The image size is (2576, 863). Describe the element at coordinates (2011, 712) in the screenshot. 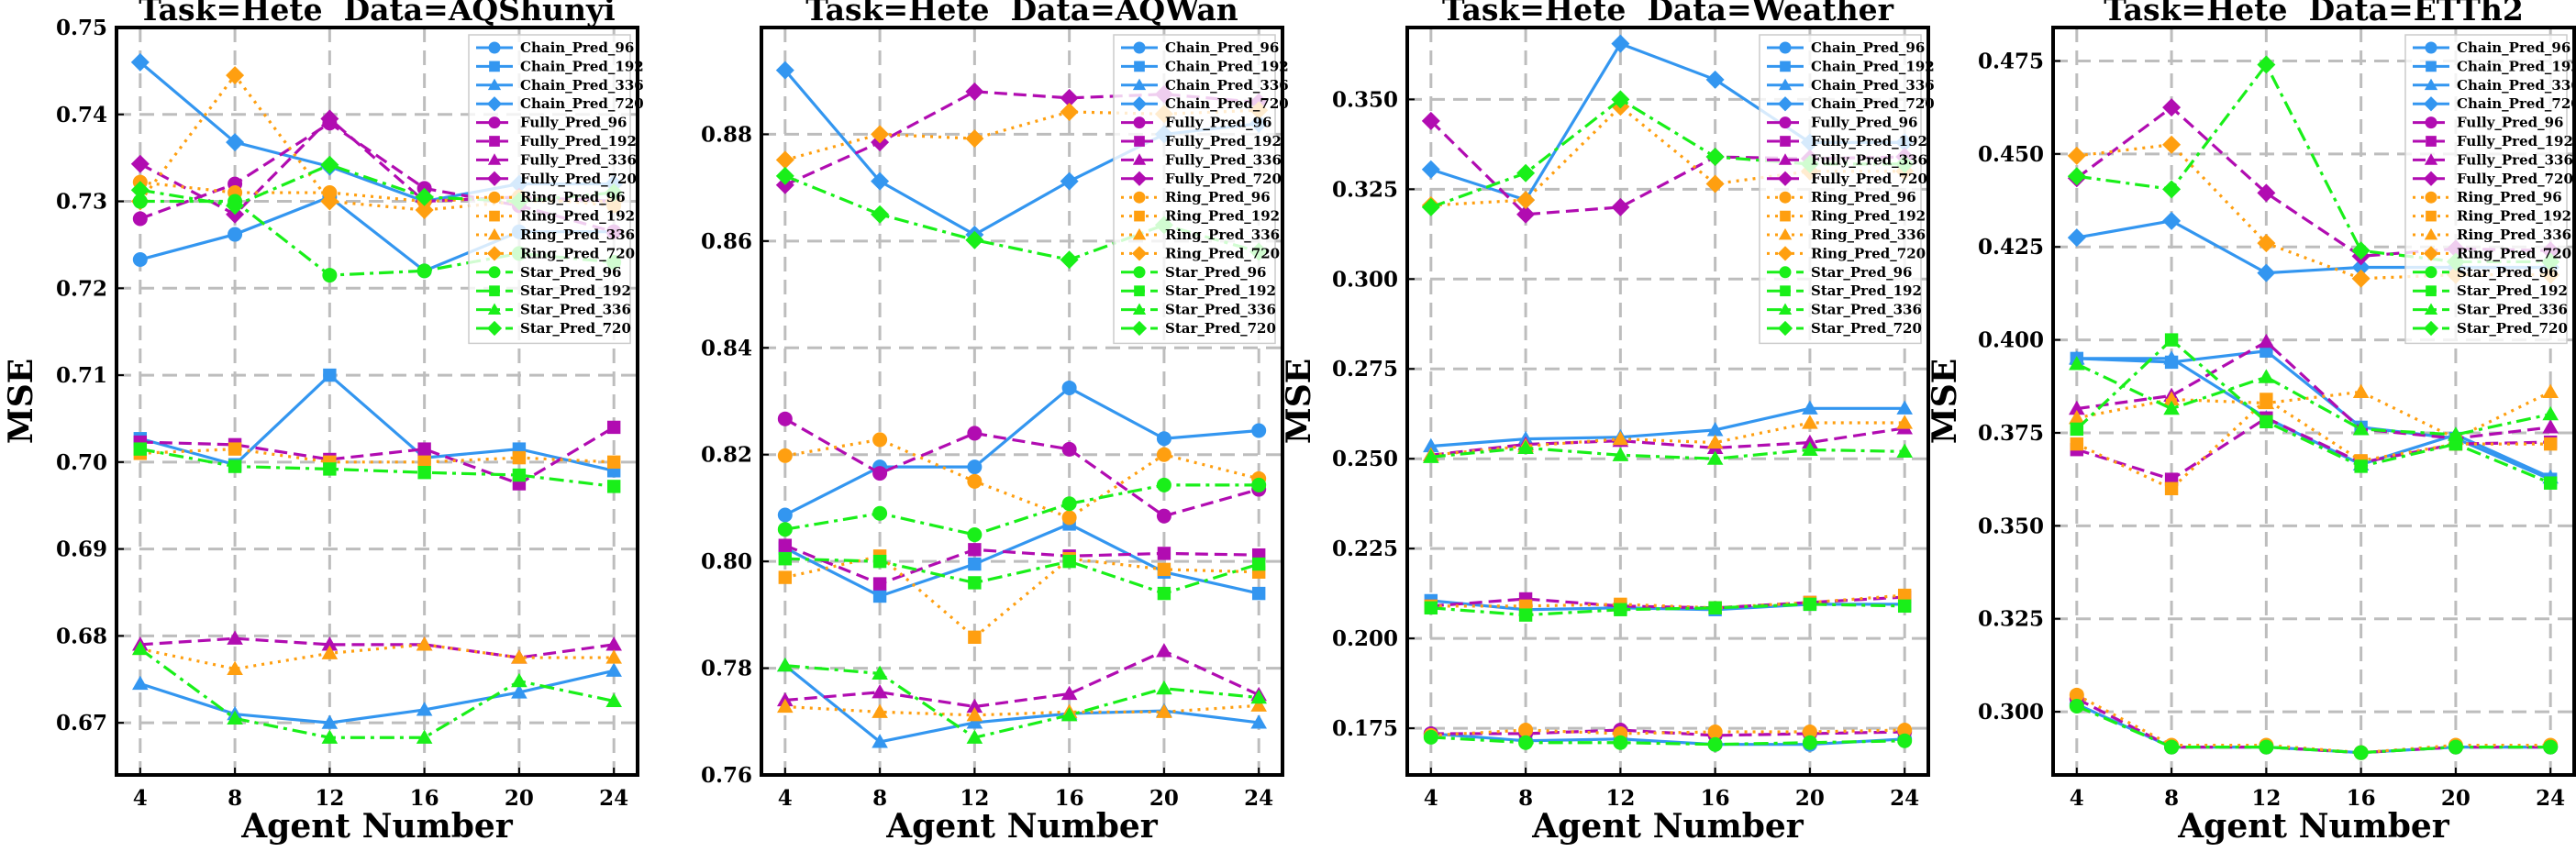

I see `y-tick-label: 0.300` at that location.